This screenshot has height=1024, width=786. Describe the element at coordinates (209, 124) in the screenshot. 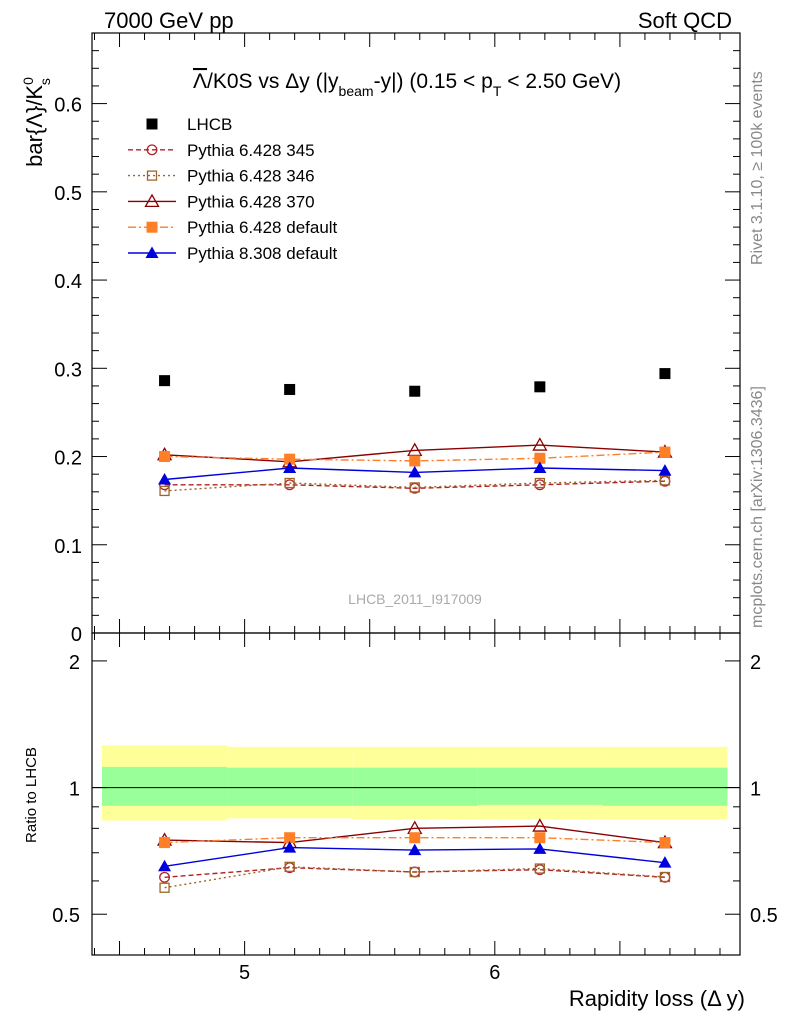

I see `legend-label: LHCB` at that location.